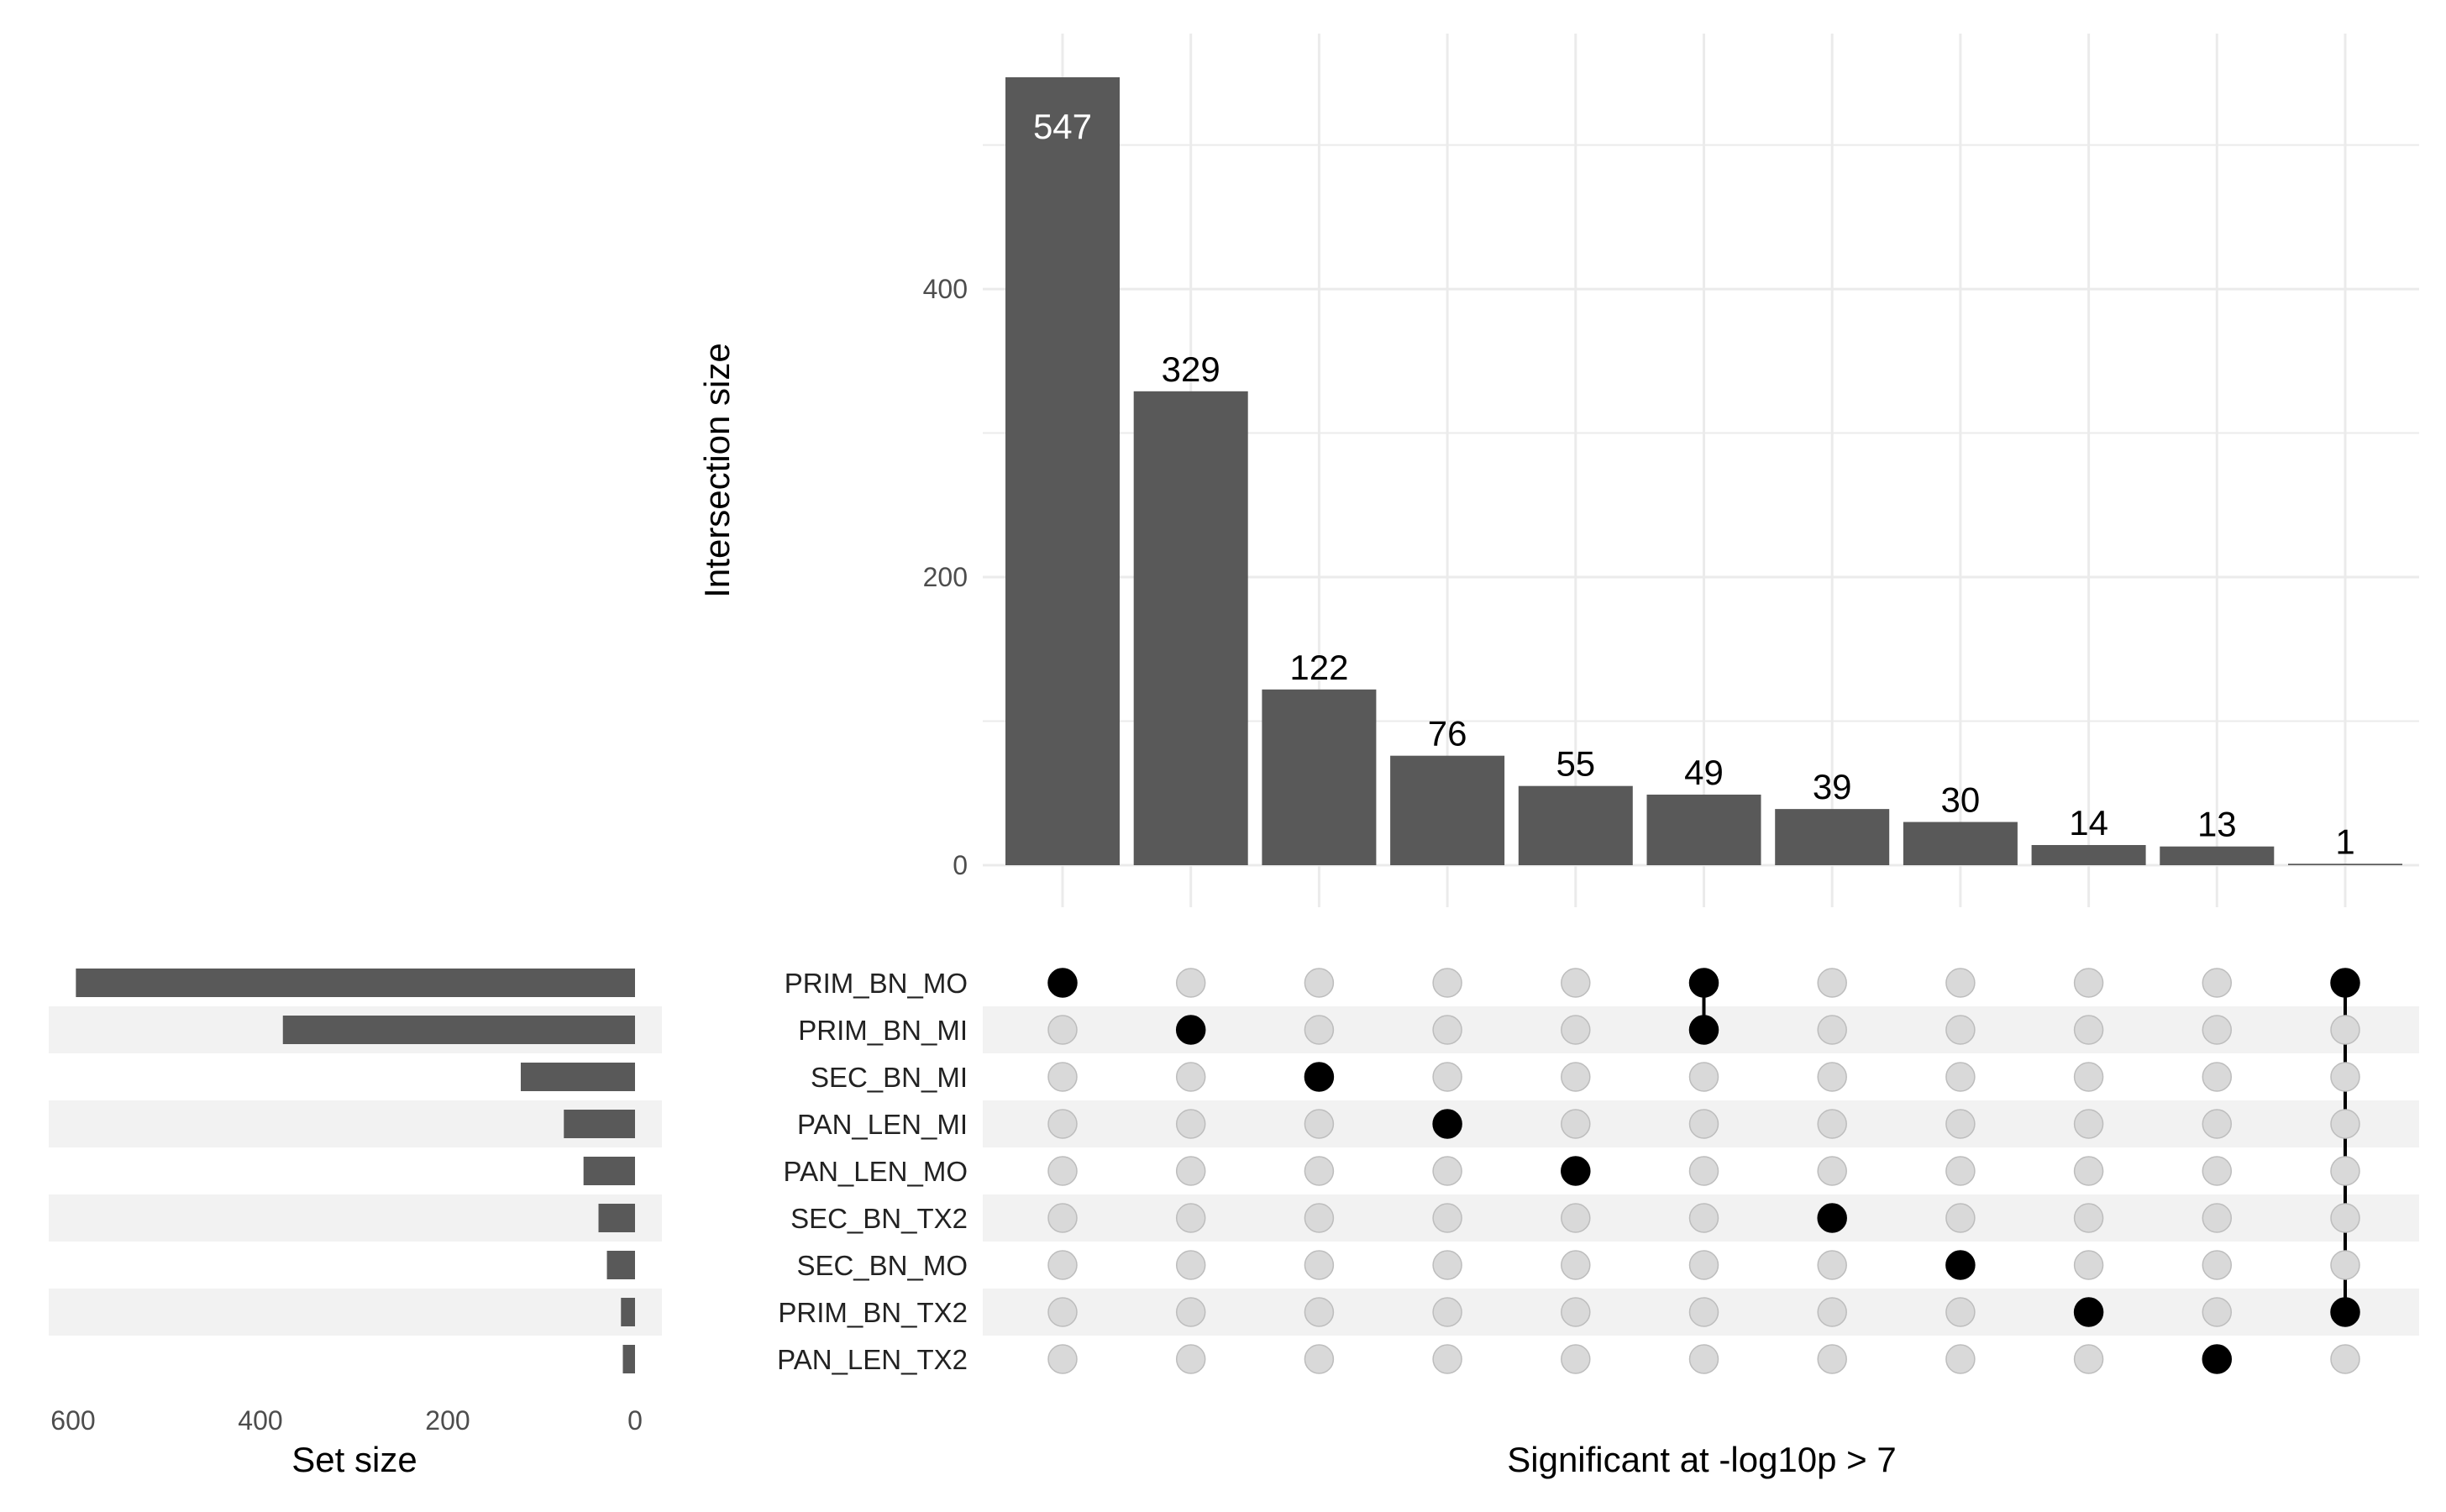  What do you see at coordinates (1575, 764) in the screenshot?
I see `intersection-bar-label: 55` at bounding box center [1575, 764].